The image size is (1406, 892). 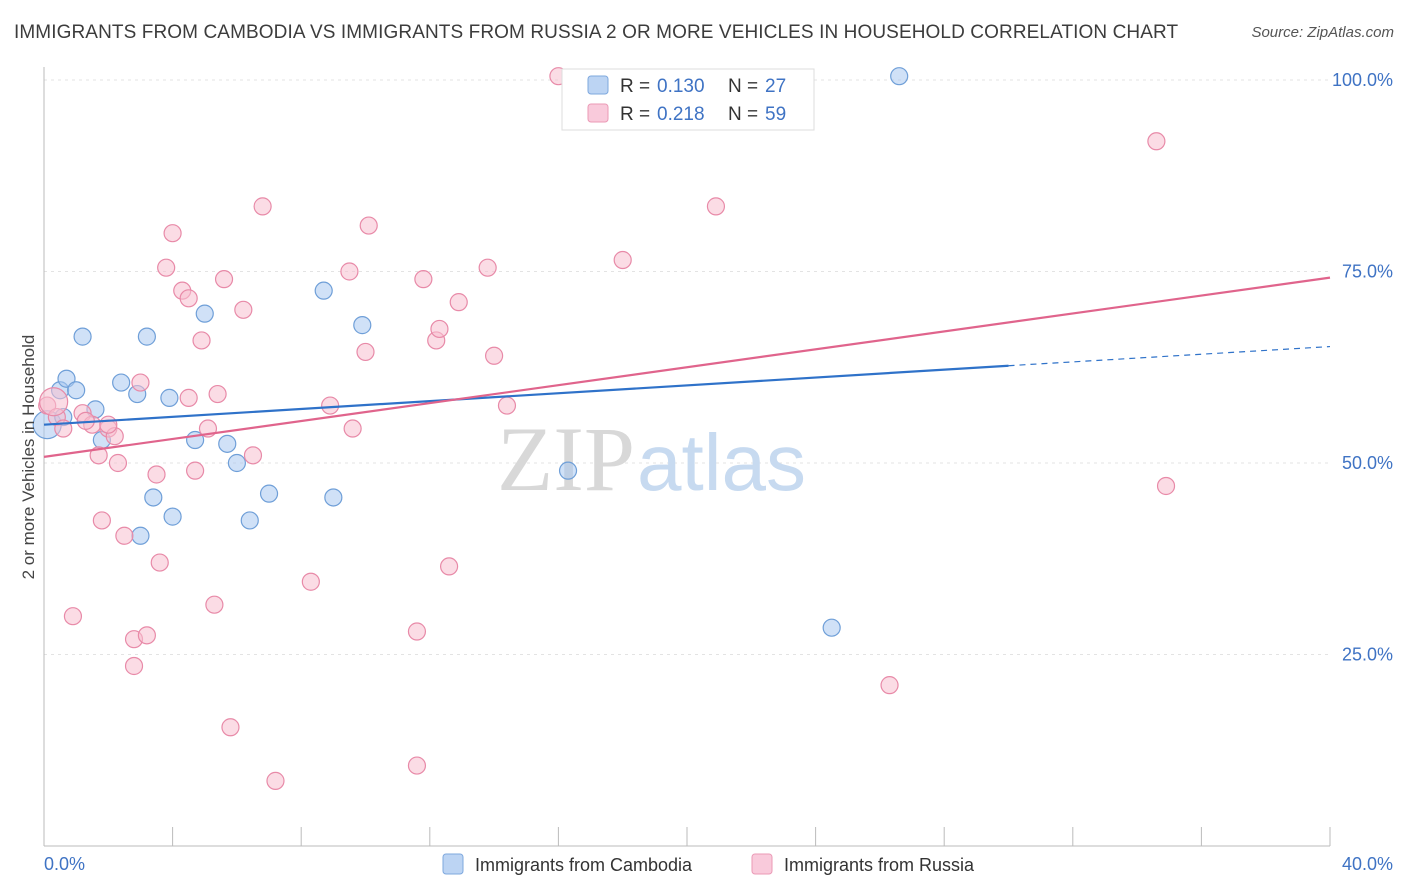 I want to click on legend-swatch-cambodia, so click(x=453, y=864).